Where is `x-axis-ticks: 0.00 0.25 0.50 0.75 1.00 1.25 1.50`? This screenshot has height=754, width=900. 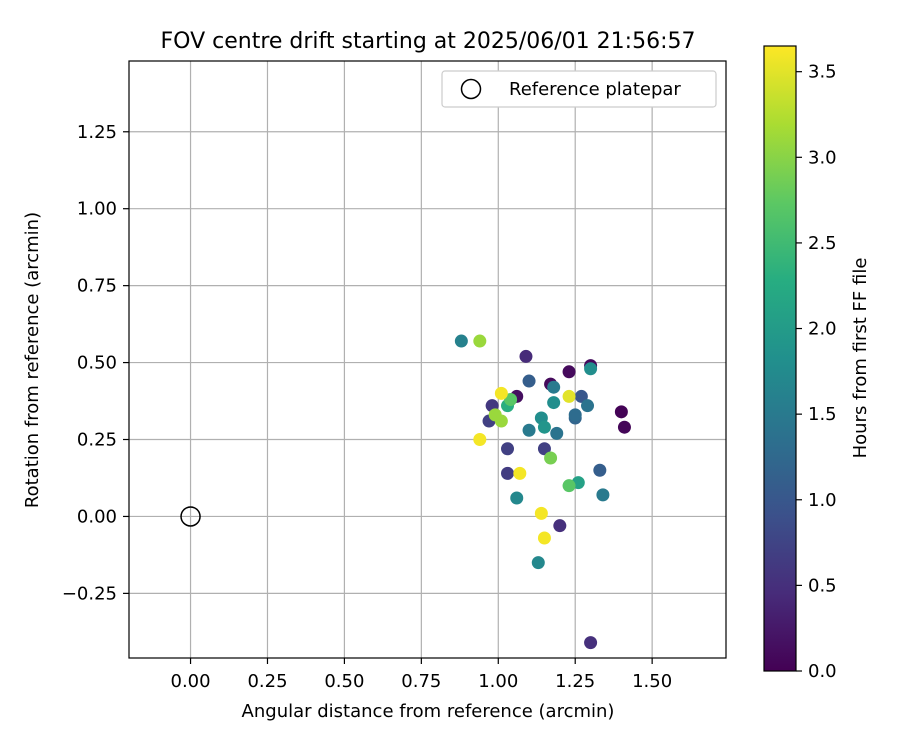 x-axis-ticks: 0.00 0.25 0.50 0.75 1.00 1.25 1.50 is located at coordinates (421, 675).